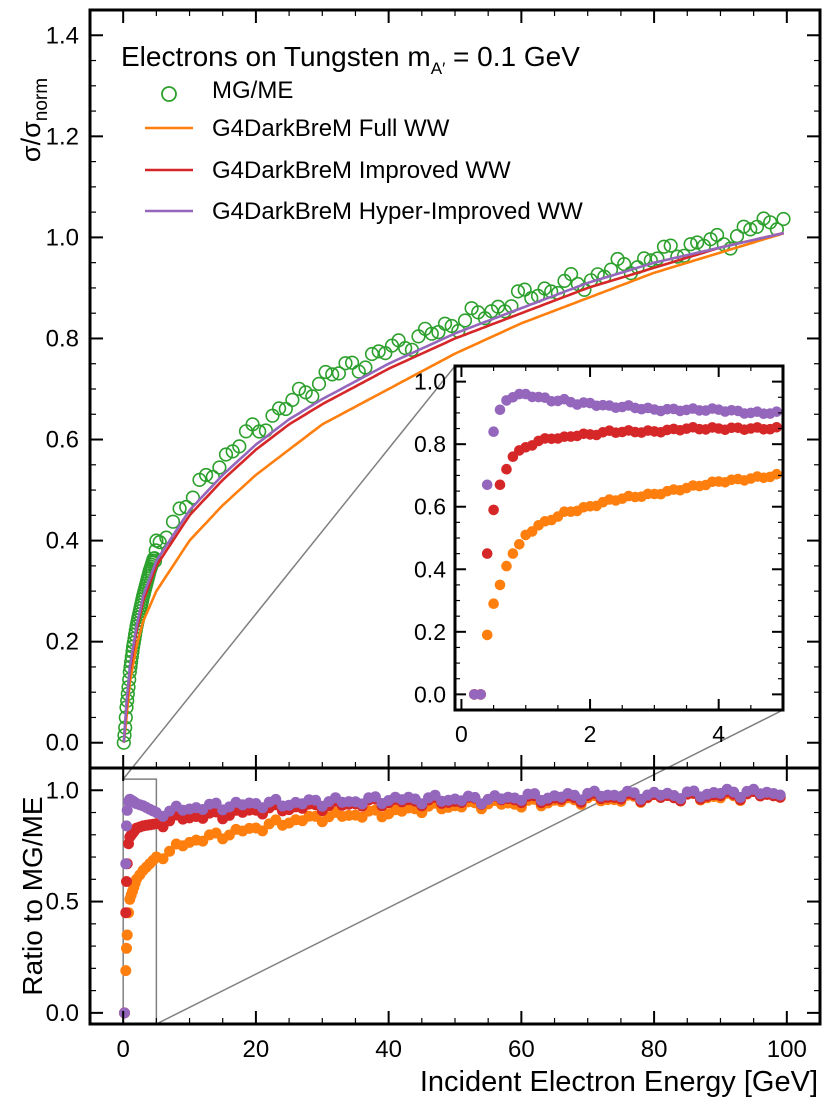 The height and width of the screenshot is (1107, 830). I want to click on inset-ytick-label: 0.4, so click(430, 569).